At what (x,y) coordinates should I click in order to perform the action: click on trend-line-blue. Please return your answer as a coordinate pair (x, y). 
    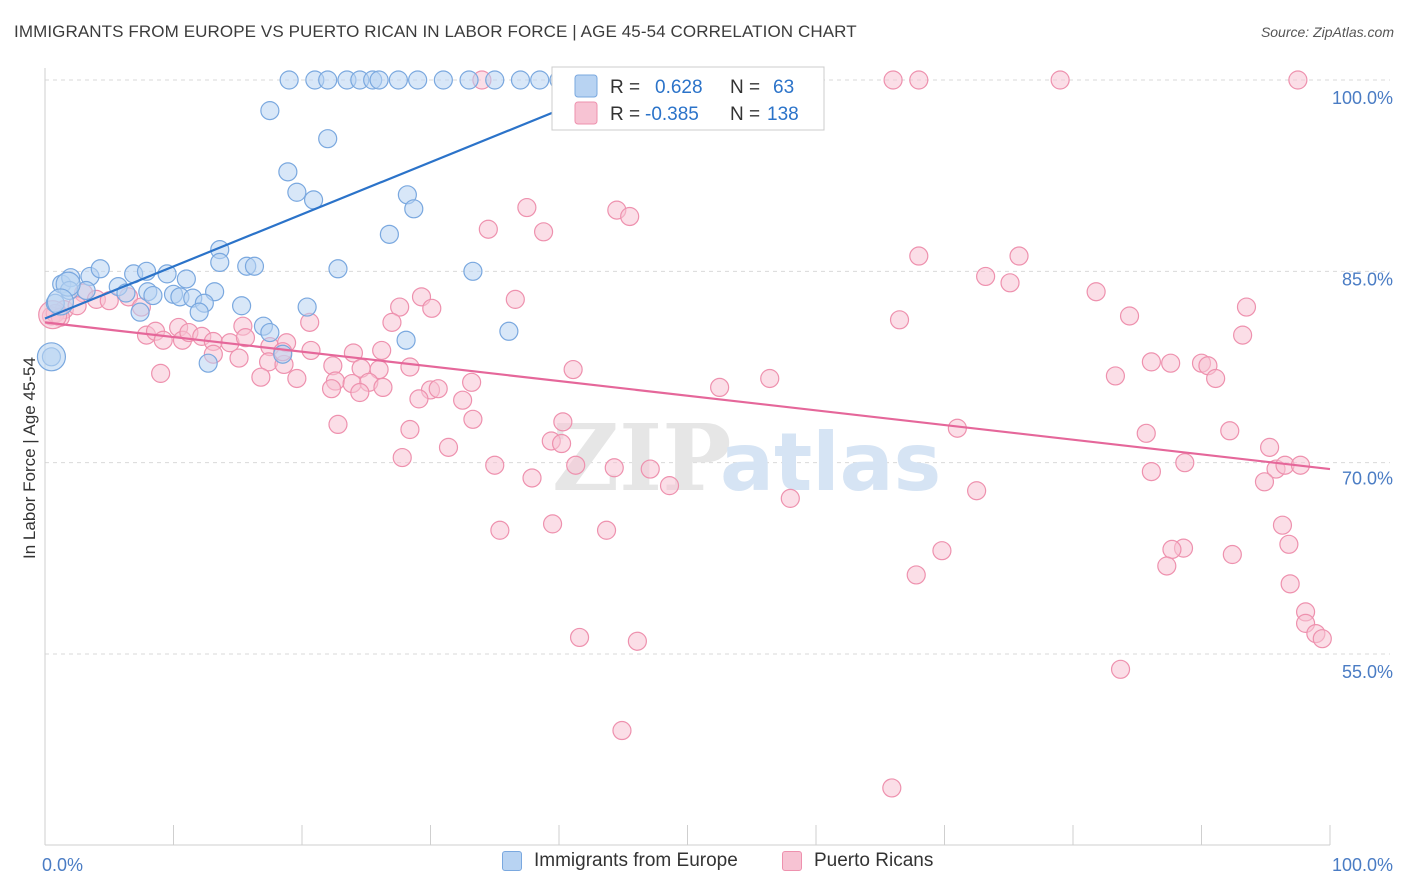
    Looking at the image, I should click on (347, 196).